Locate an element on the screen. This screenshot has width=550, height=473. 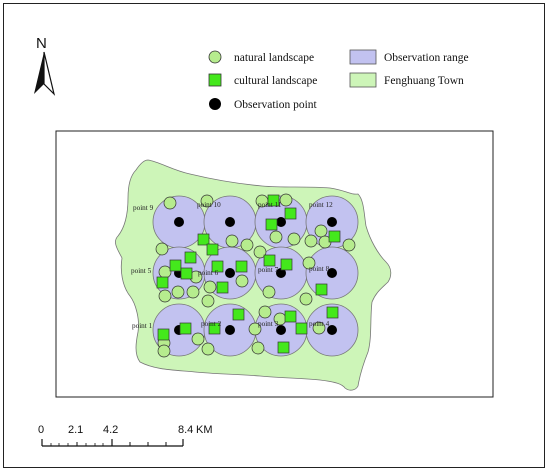
point-label: point 2 is located at coordinates (211, 324).